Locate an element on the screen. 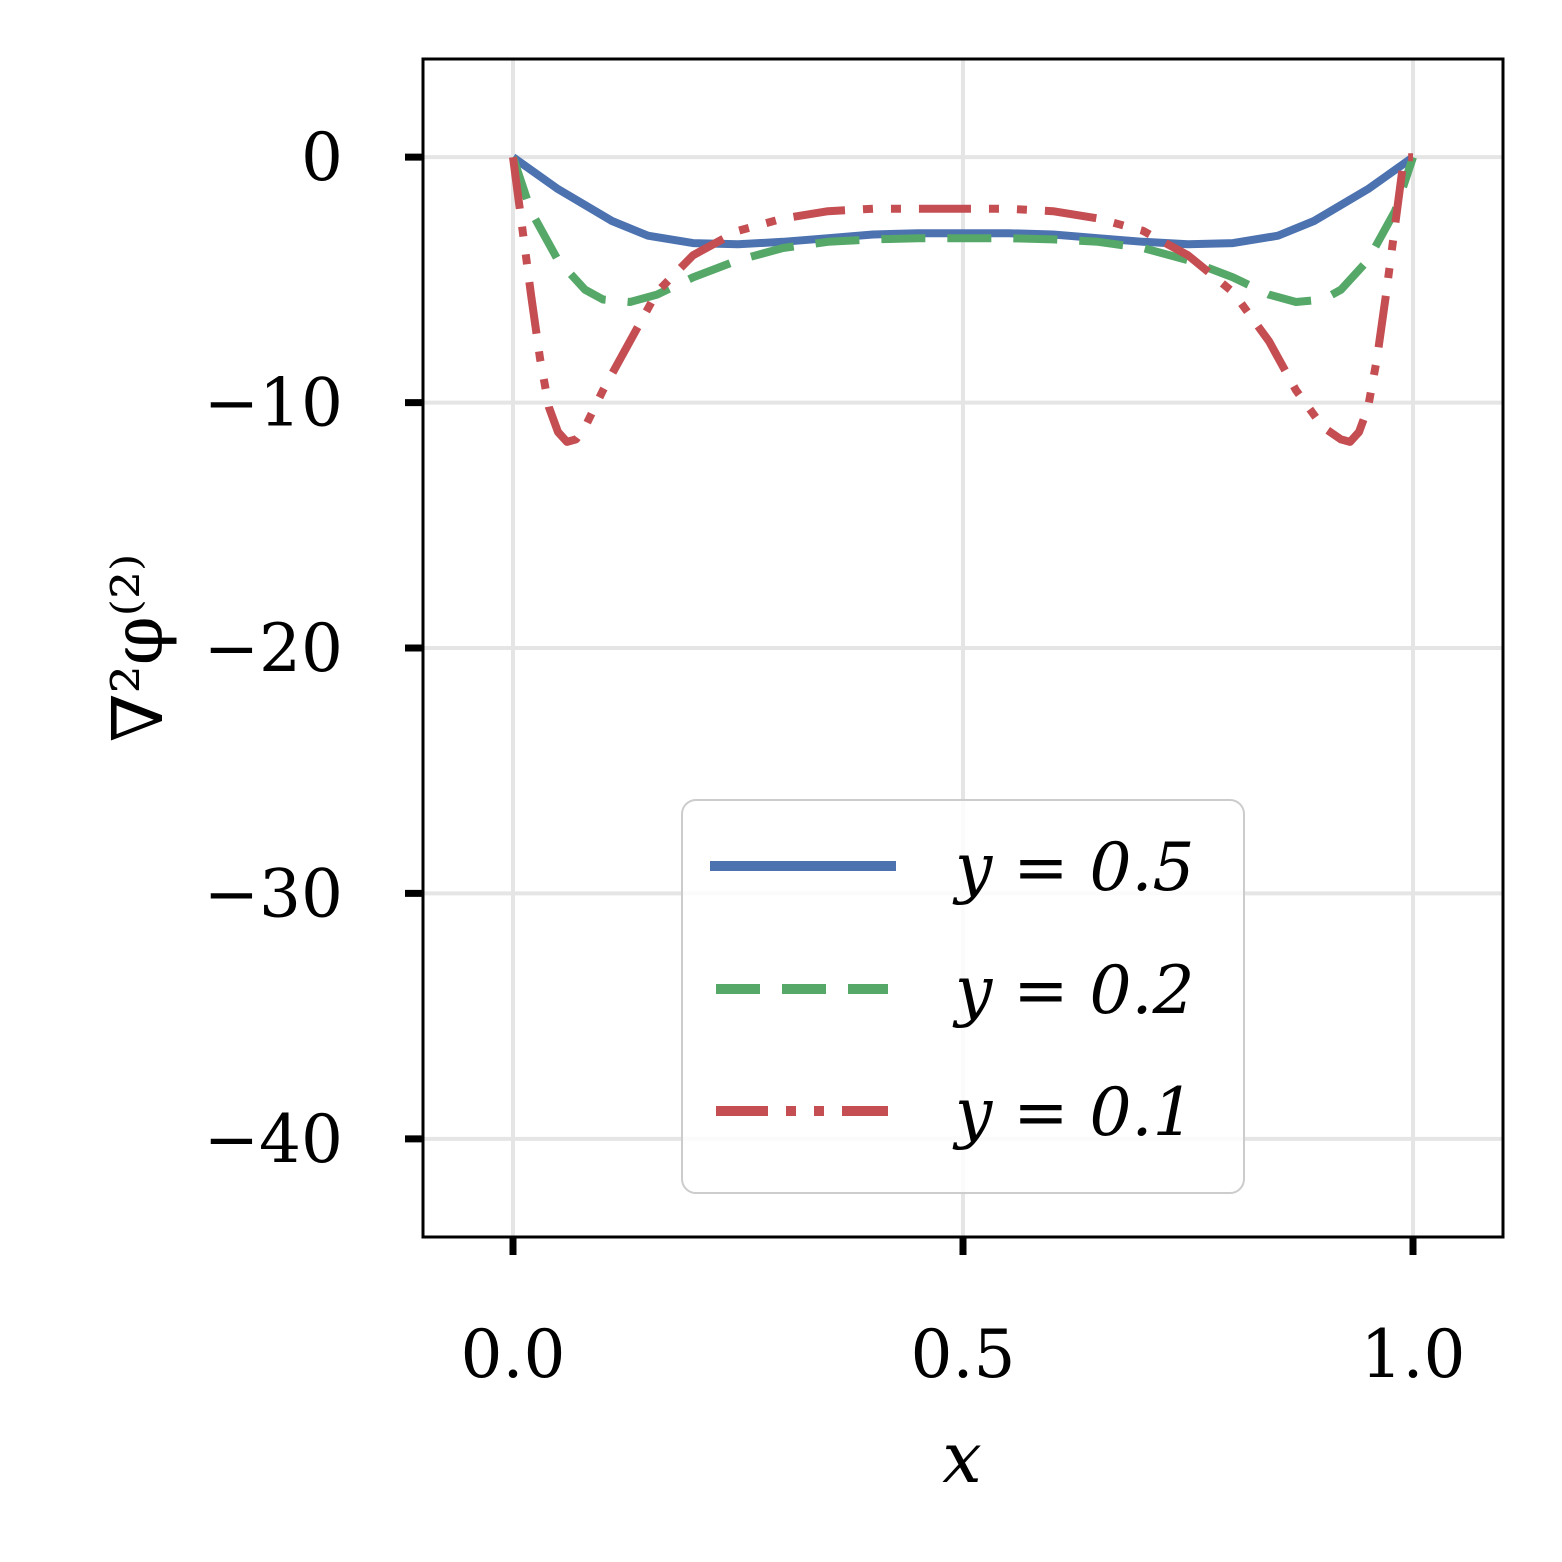 The width and height of the screenshot is (1562, 1562). y-tick-label: −30 is located at coordinates (273, 893).